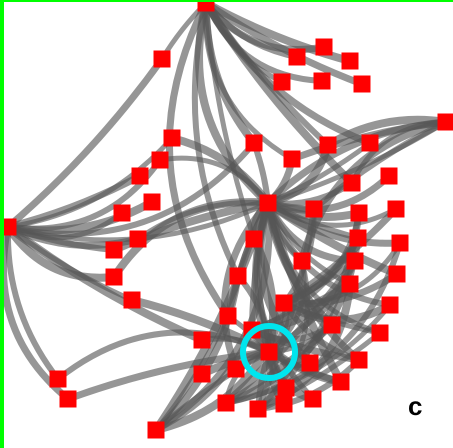 The image size is (453, 448). I want to click on highlight-ring, so click(269, 352).